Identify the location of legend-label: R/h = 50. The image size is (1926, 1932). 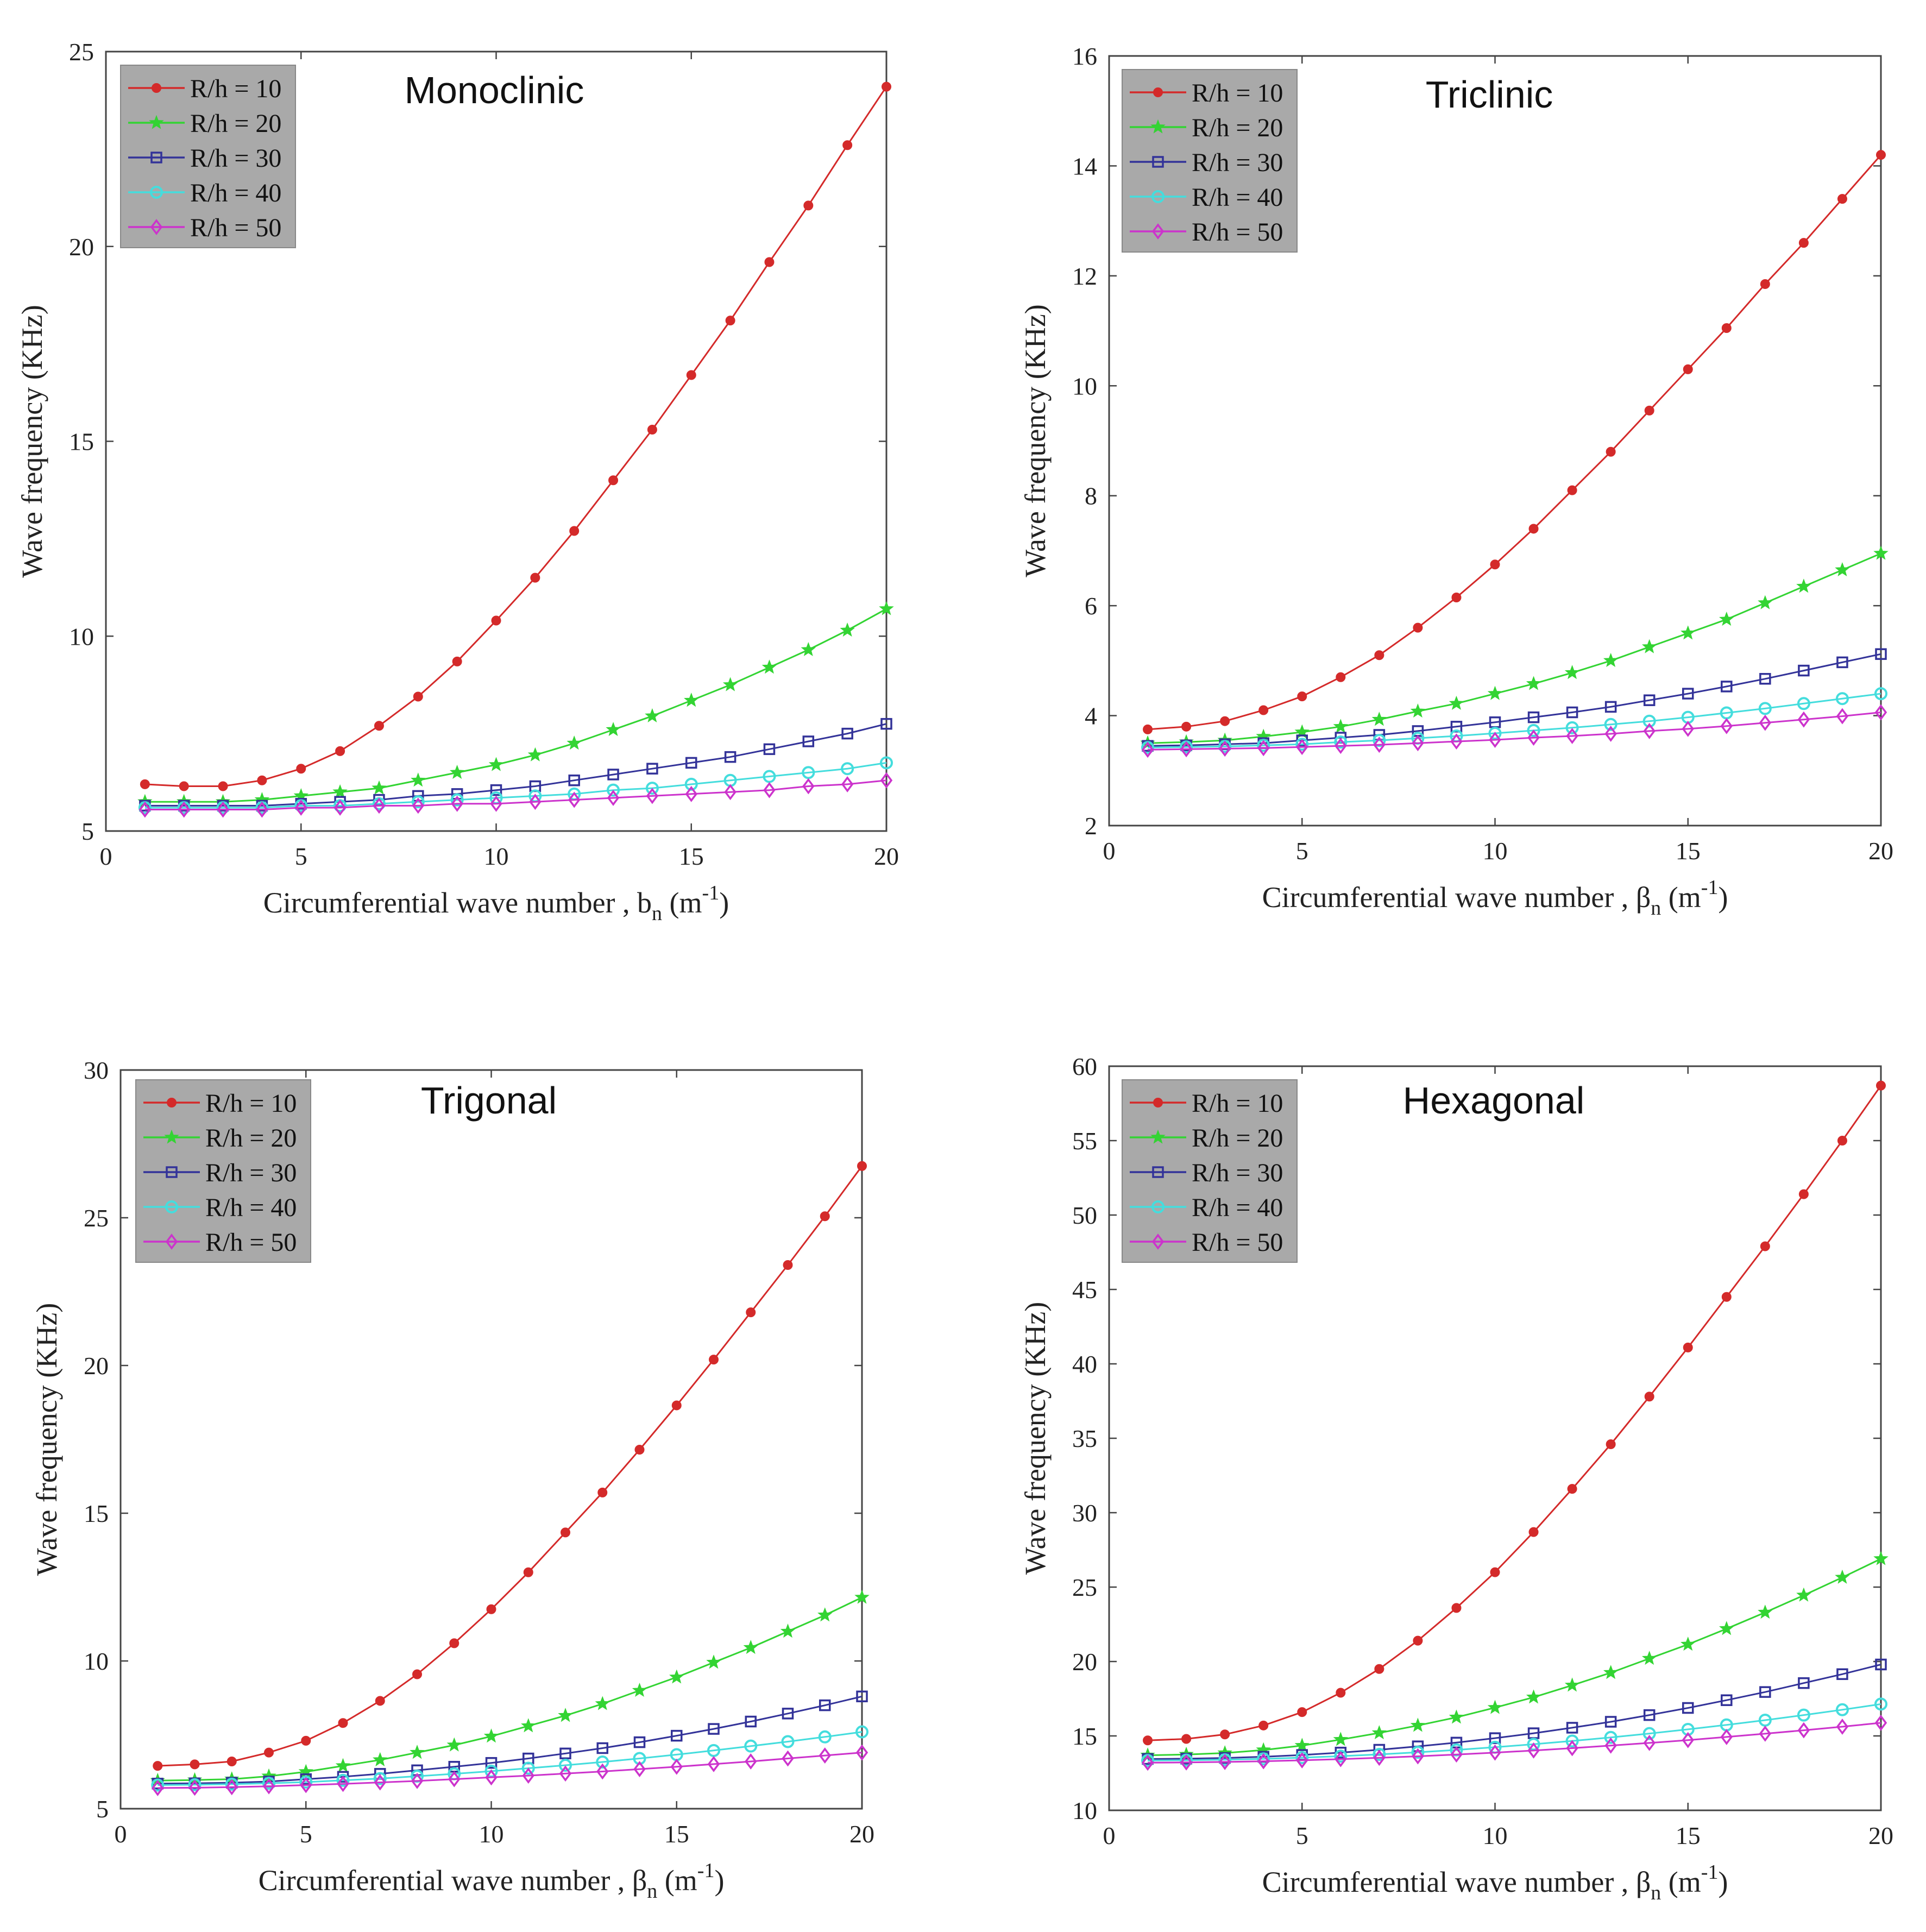
(251, 1242).